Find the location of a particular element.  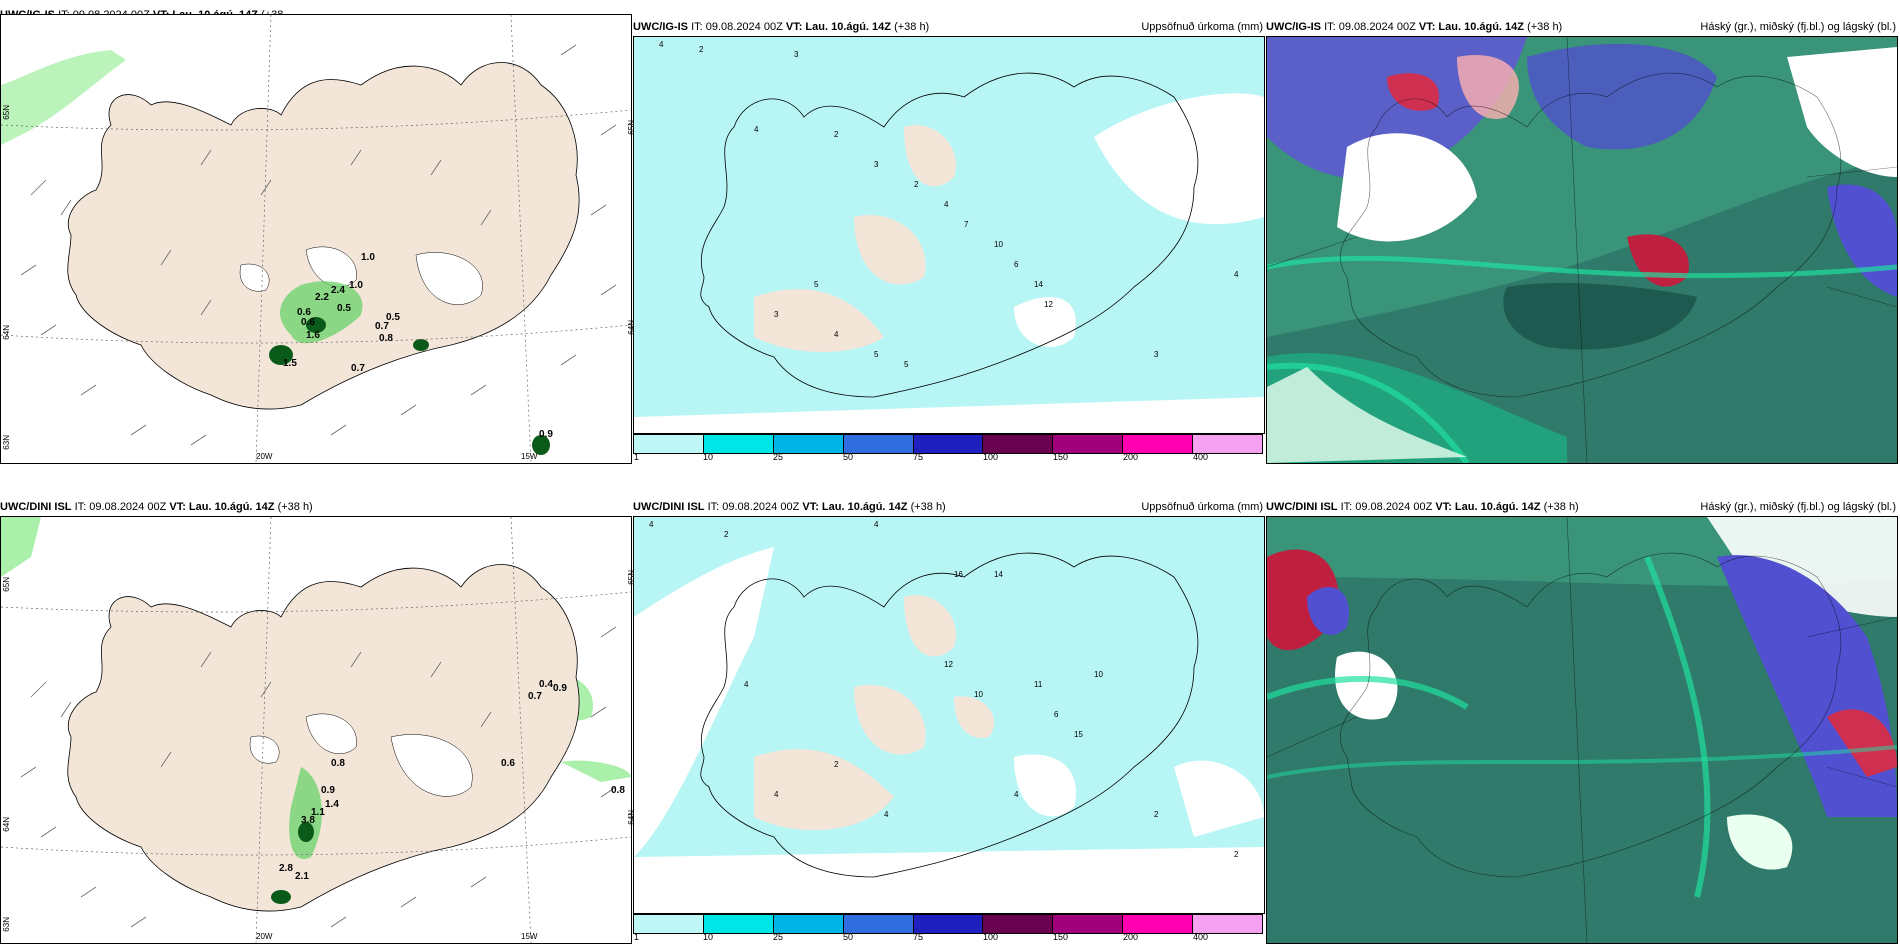

colorbar-label: 25 is located at coordinates (778, 937).